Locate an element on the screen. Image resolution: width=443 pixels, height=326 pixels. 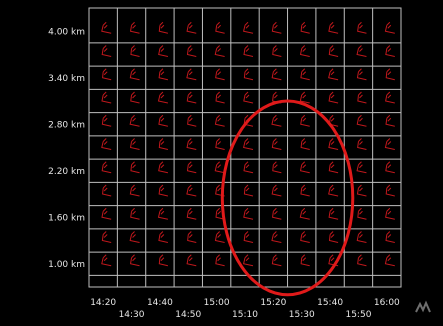
x-tick-label: 15:50 is located at coordinates (358, 315).